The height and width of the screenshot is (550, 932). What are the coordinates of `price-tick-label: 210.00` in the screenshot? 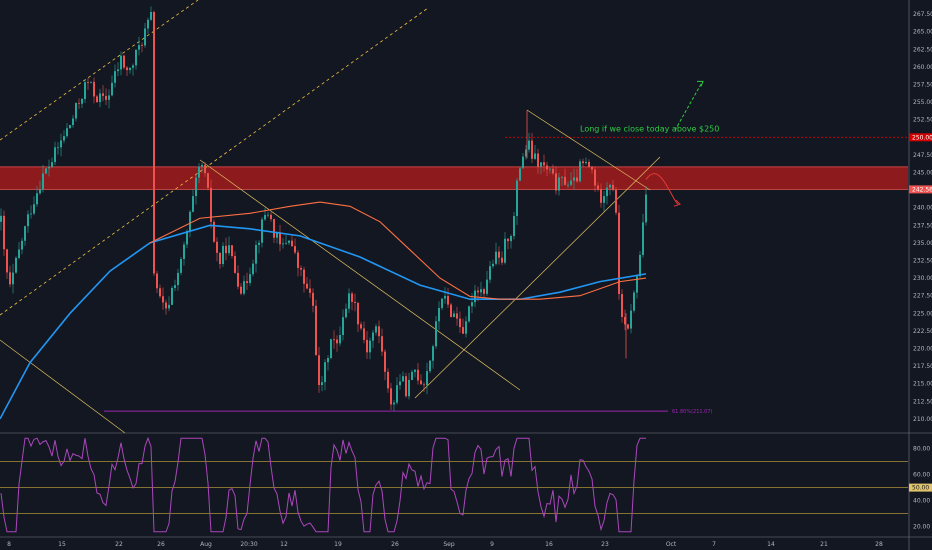 It's located at (922, 419).